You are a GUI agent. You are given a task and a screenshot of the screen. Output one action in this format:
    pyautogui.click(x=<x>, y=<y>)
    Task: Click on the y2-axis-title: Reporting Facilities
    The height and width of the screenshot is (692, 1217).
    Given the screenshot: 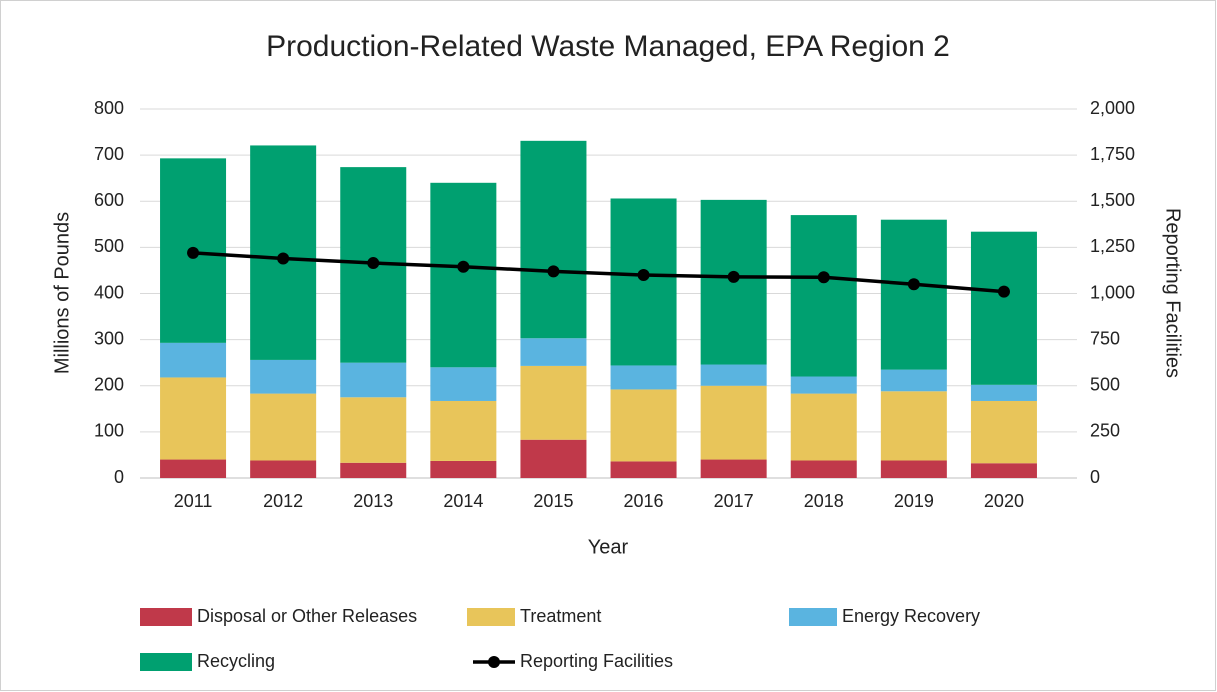 What is the action you would take?
    pyautogui.click(x=1173, y=293)
    